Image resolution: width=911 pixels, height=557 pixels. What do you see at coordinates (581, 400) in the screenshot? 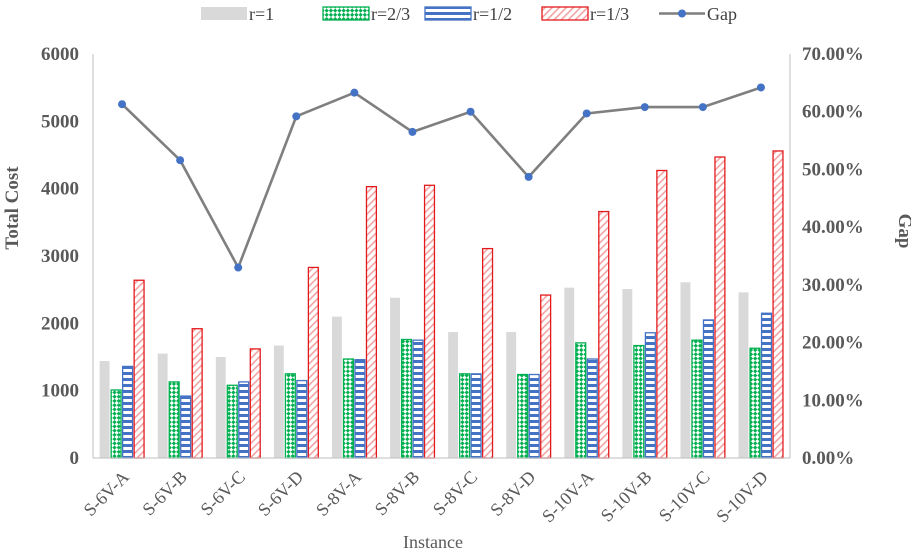
I see `bar-r23-S-10V-A` at bounding box center [581, 400].